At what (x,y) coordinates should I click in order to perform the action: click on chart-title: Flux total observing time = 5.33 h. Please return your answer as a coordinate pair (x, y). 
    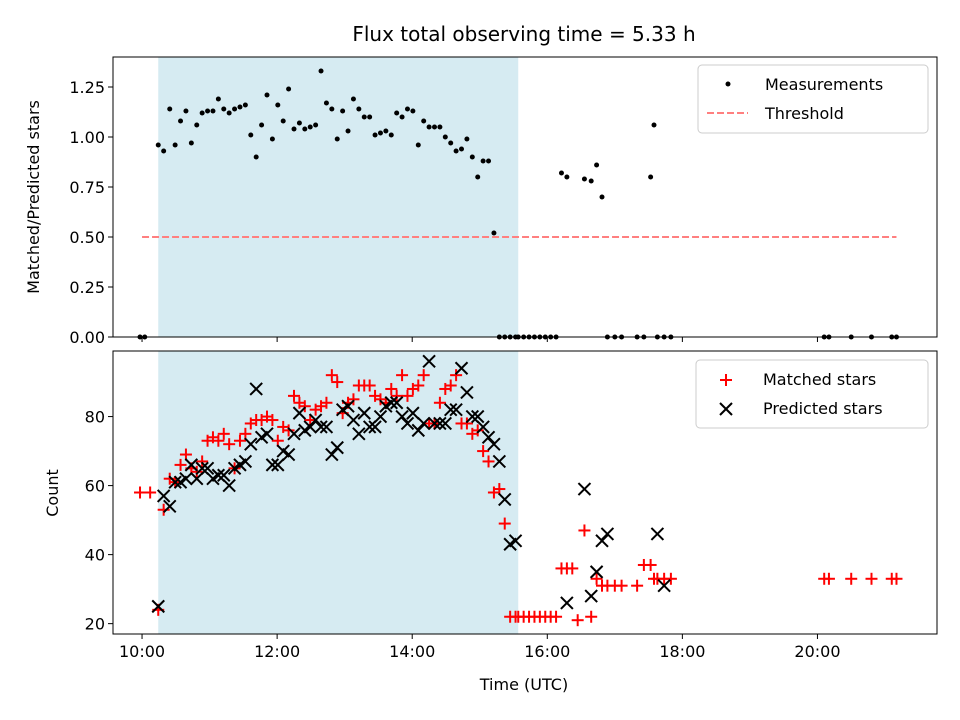
    Looking at the image, I should click on (523, 34).